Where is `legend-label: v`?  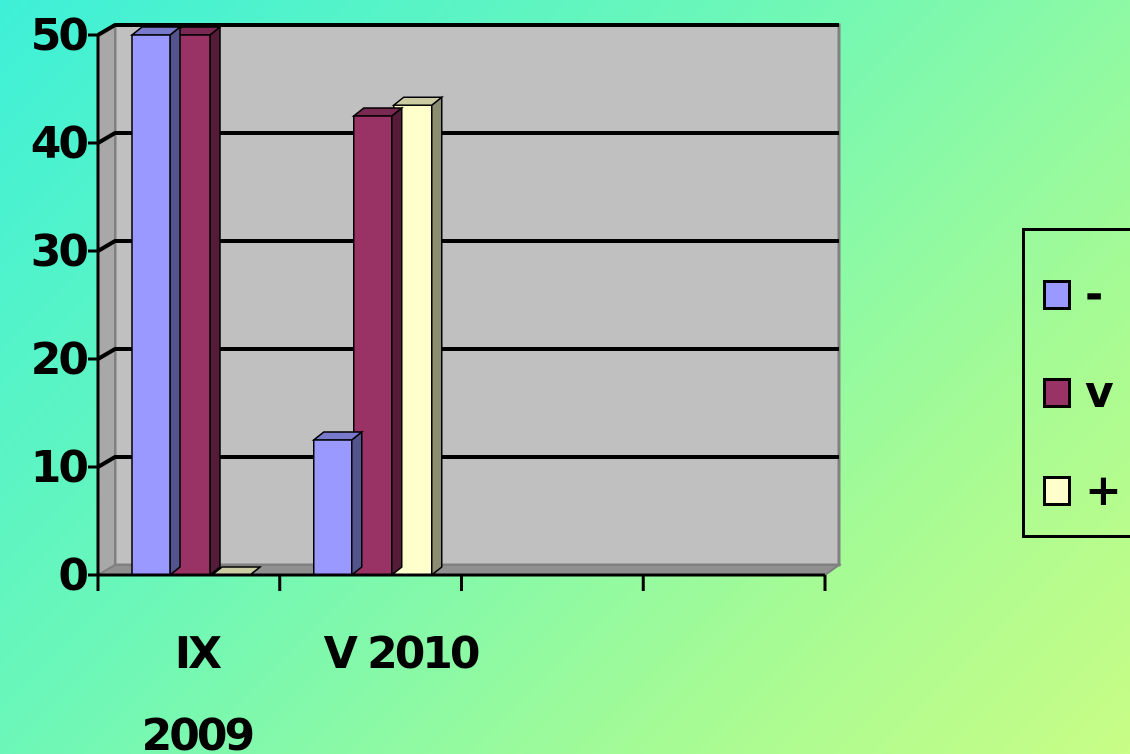
legend-label: v is located at coordinates (1099, 392).